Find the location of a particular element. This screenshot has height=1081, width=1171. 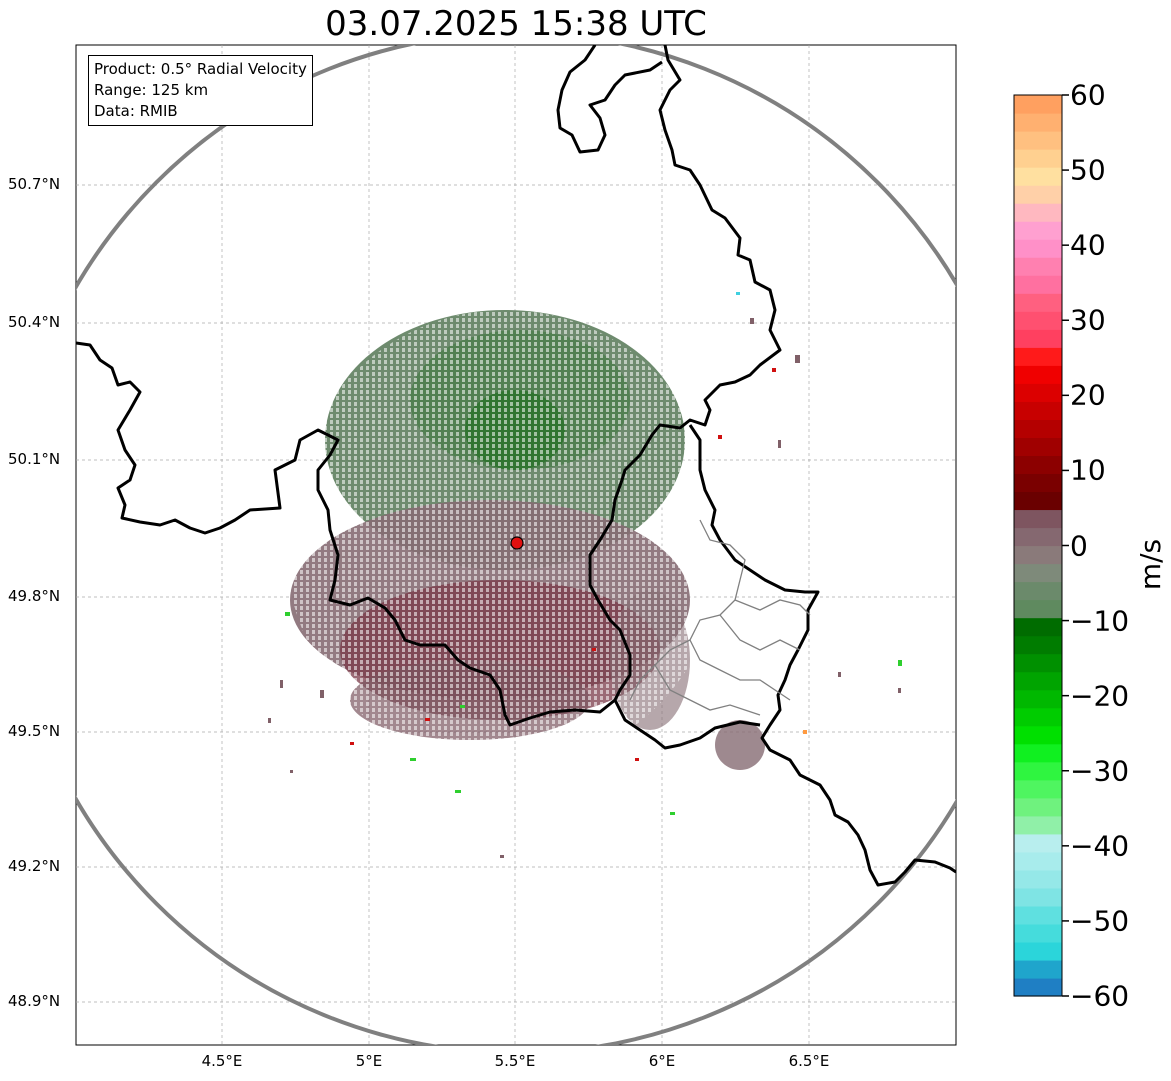

colorbar-tick-label: 0 is located at coordinates (1079, 545).